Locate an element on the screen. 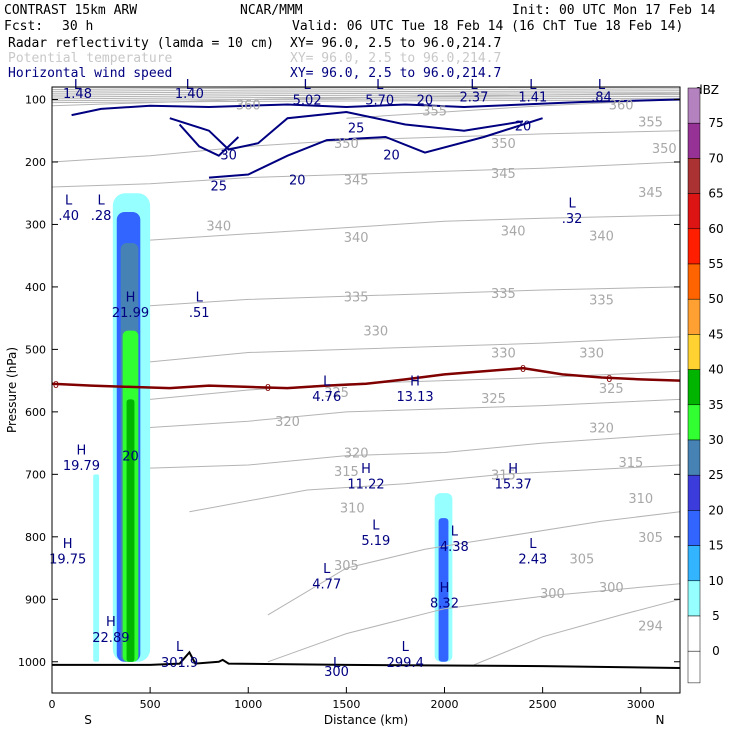 Image resolution: width=740 pixels, height=740 pixels. extremum-label-10: H is located at coordinates (415, 382).